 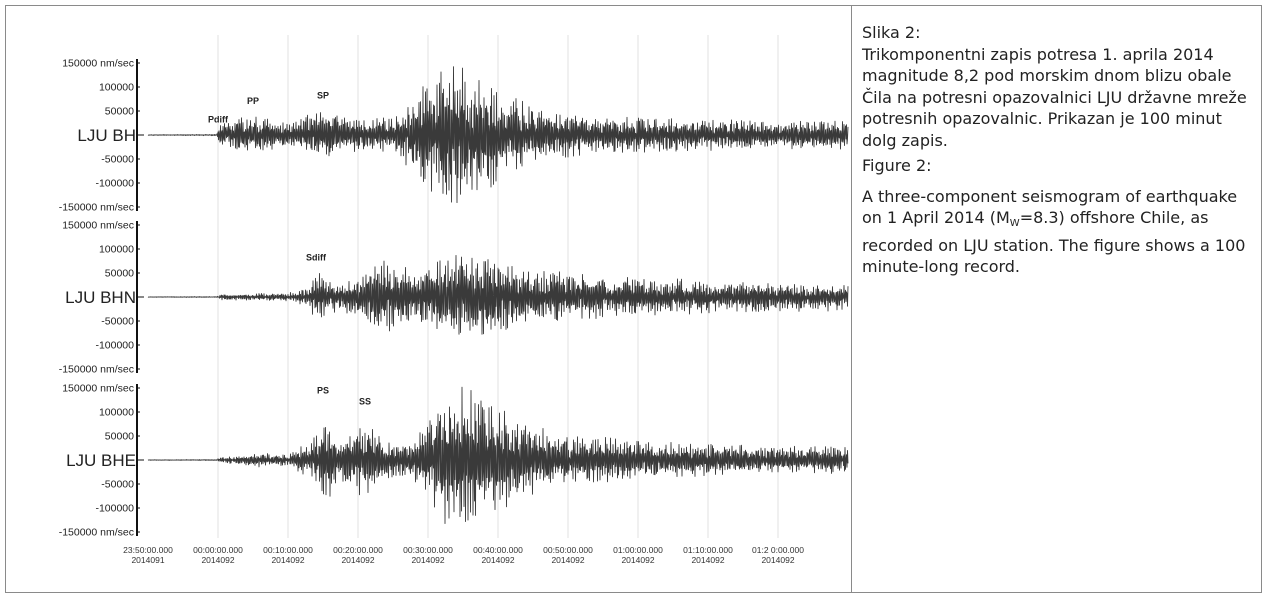 What do you see at coordinates (1014, 223) in the screenshot?
I see `caption-body-en-subscript: W` at bounding box center [1014, 223].